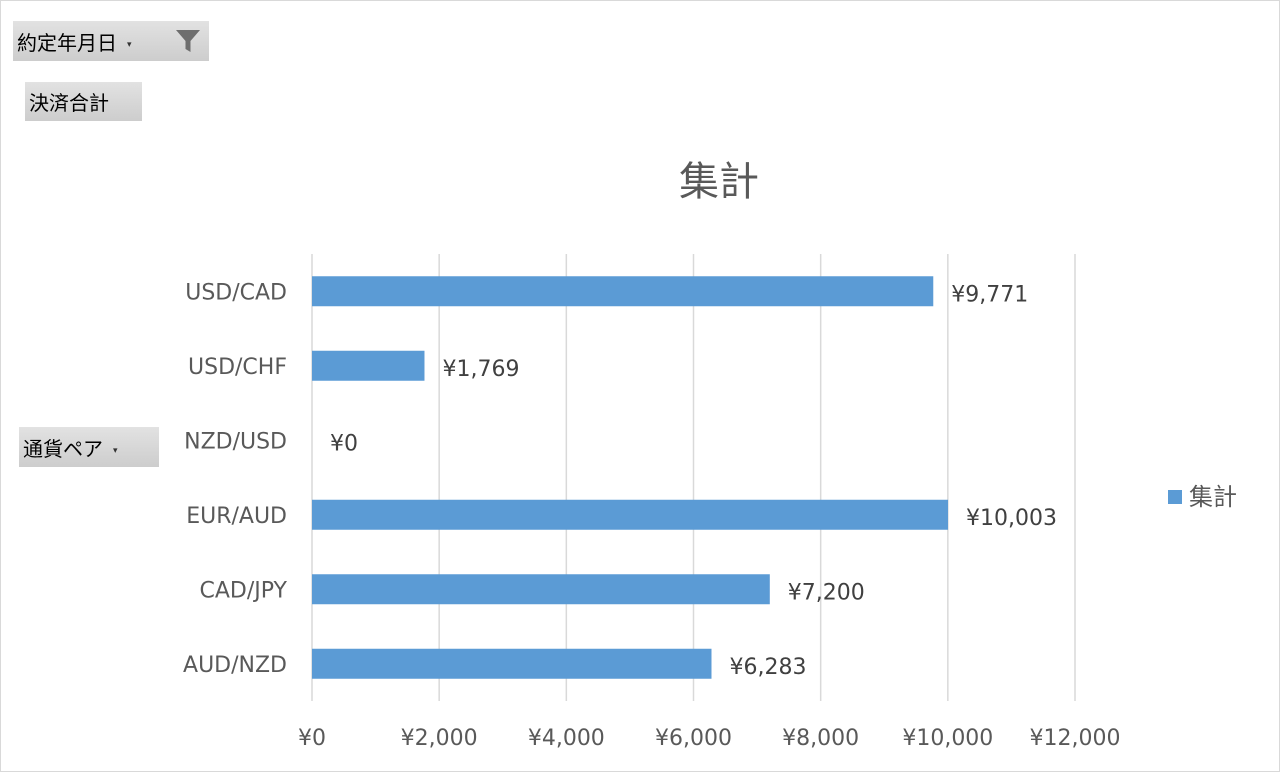 The width and height of the screenshot is (1280, 772). What do you see at coordinates (1075, 738) in the screenshot?
I see `x-tick-label: ¥12,000` at bounding box center [1075, 738].